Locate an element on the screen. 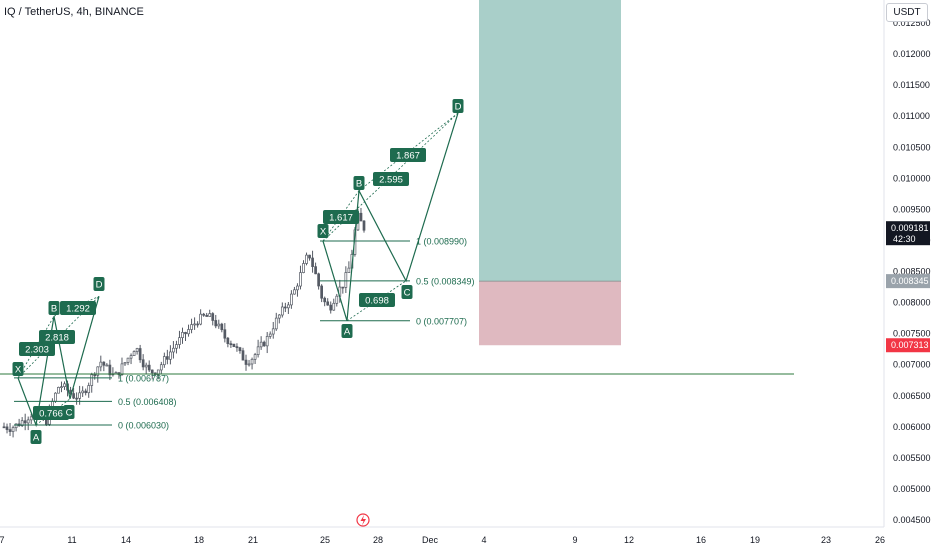  time-axis-bg is located at coordinates (442, 538).